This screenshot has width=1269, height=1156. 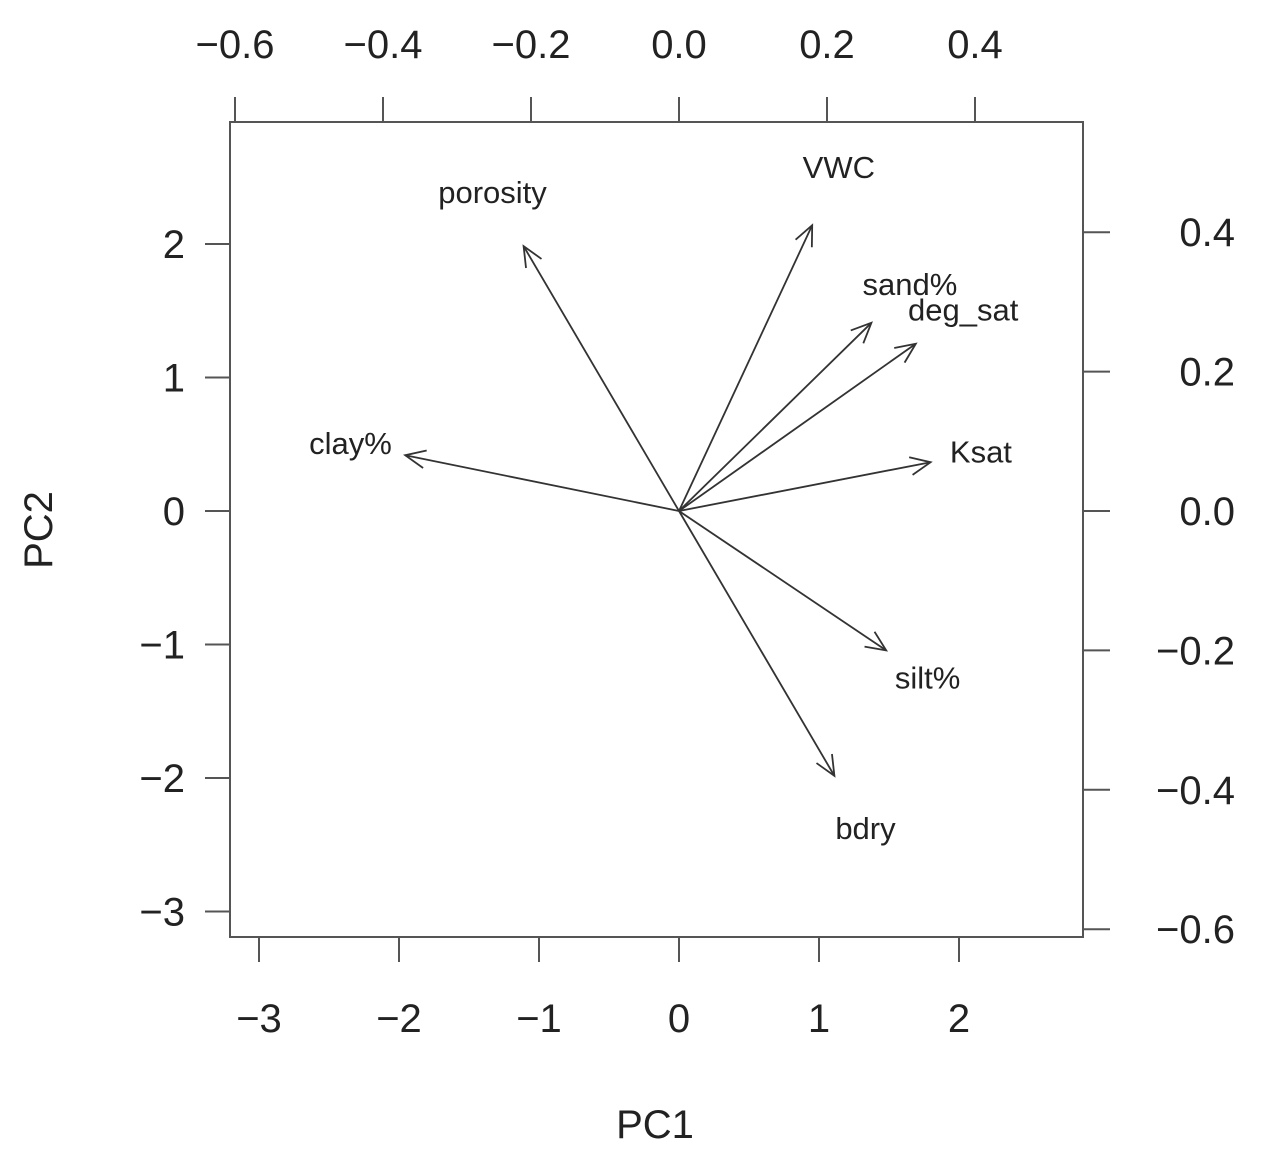 What do you see at coordinates (959, 1019) in the screenshot?
I see `bottom-axis-tick-label: 2` at bounding box center [959, 1019].